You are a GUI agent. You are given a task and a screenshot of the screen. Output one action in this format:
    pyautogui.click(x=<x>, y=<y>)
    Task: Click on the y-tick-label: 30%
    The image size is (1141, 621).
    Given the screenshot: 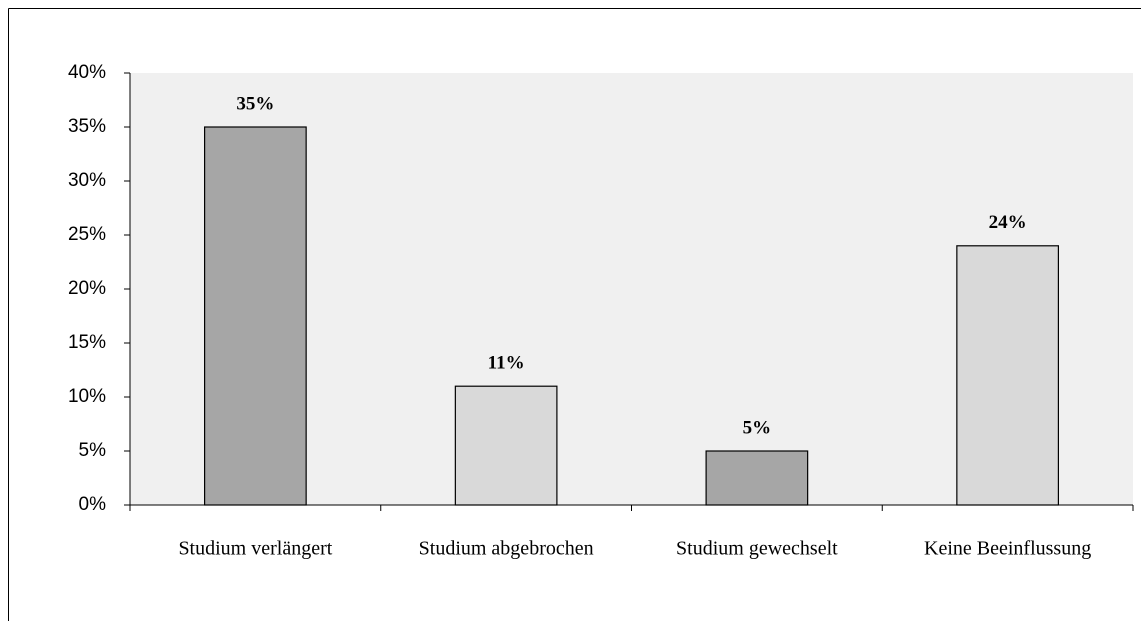 What is the action you would take?
    pyautogui.click(x=87, y=180)
    